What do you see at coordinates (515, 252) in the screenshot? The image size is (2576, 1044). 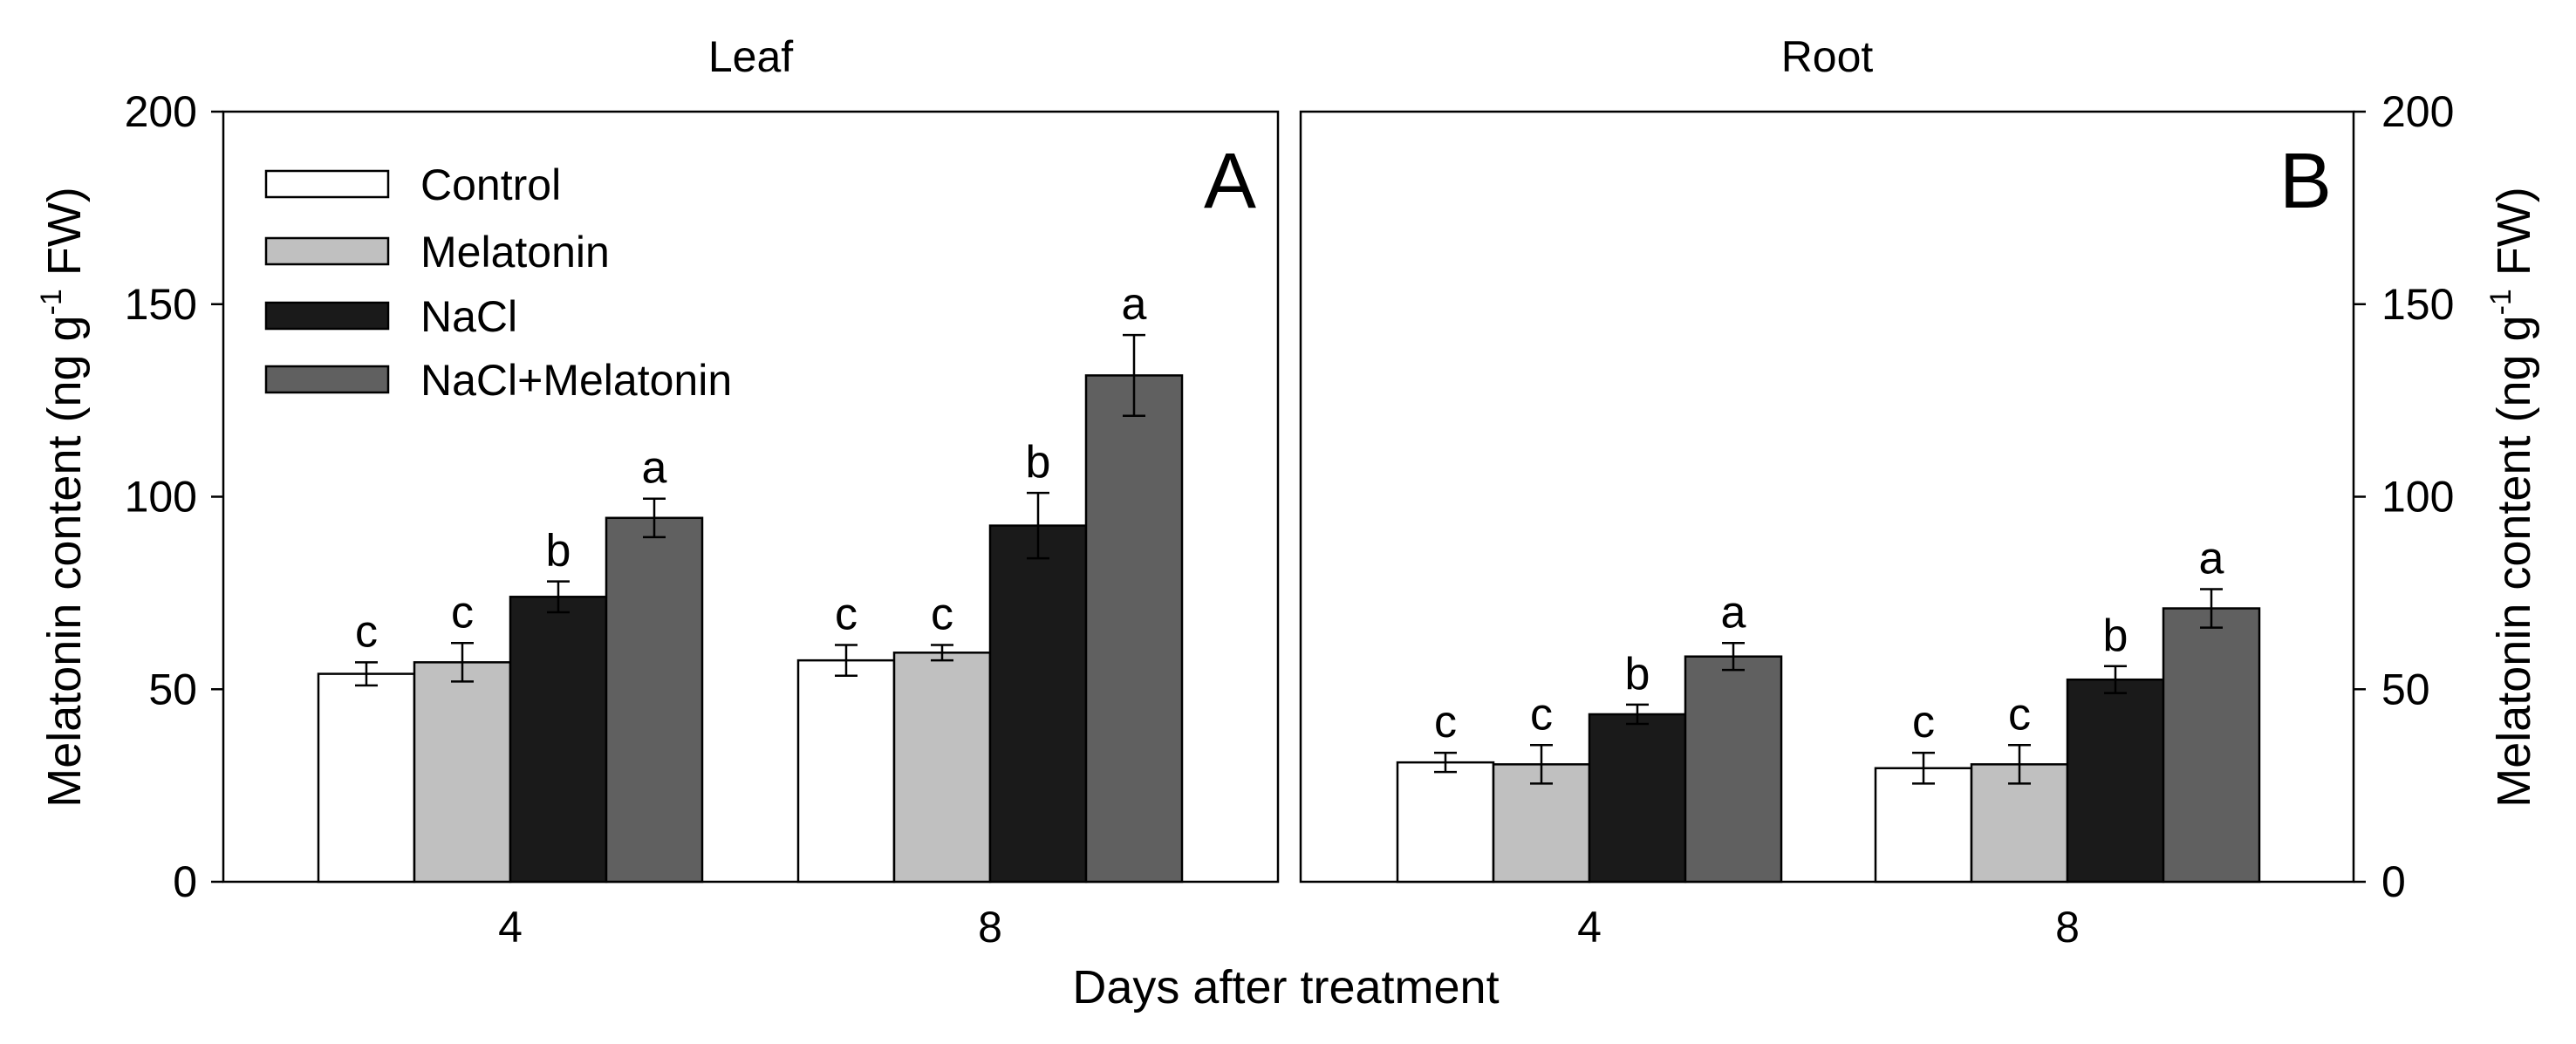 I see `legend-label: Melatonin` at bounding box center [515, 252].